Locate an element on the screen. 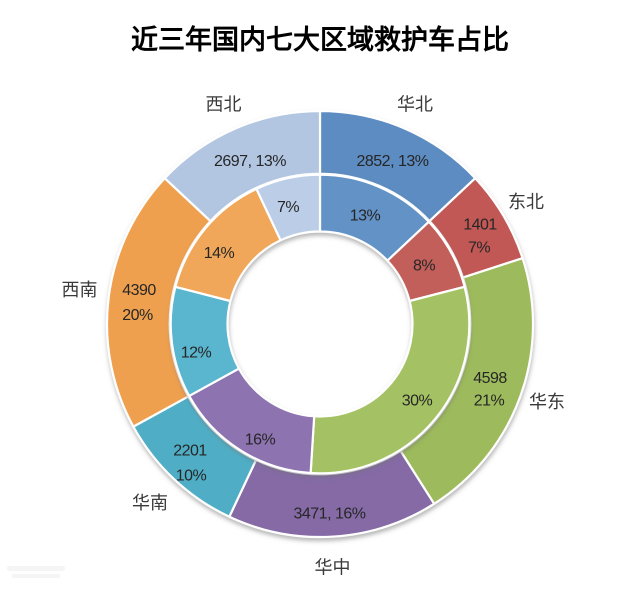  svg-text: 华北 is located at coordinates (415, 104).